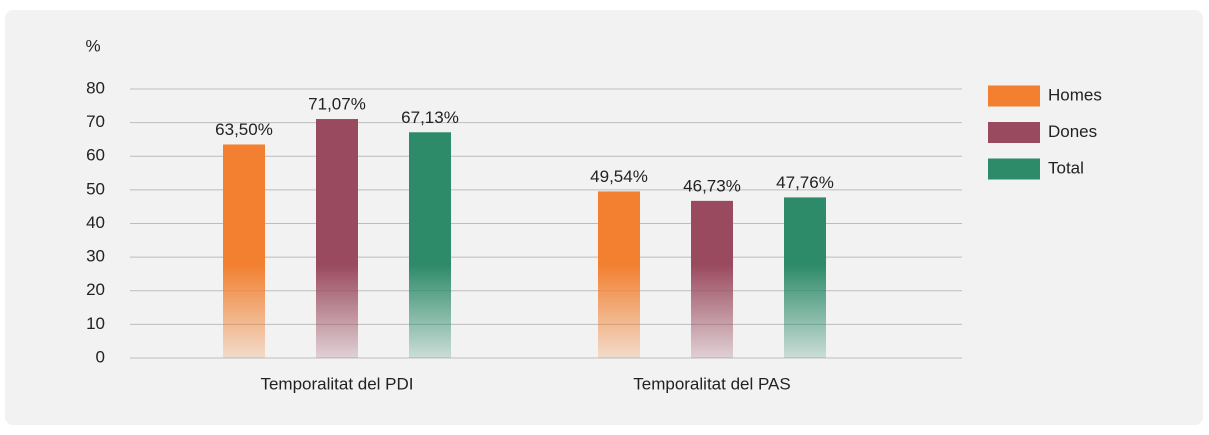 This screenshot has height=435, width=1209. Describe the element at coordinates (337, 104) in the screenshot. I see `value-label: 71,07%` at that location.